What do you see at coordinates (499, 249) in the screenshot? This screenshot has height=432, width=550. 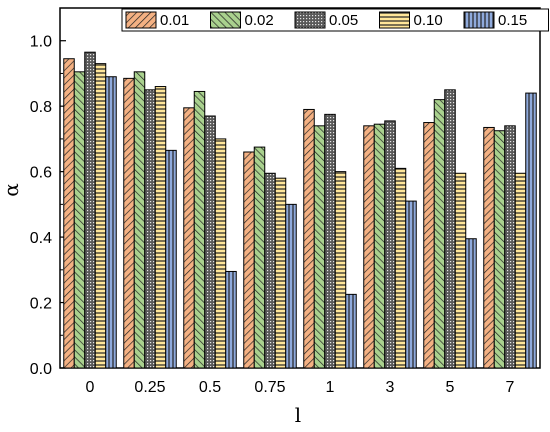 I see `bar-0.02-7` at bounding box center [499, 249].